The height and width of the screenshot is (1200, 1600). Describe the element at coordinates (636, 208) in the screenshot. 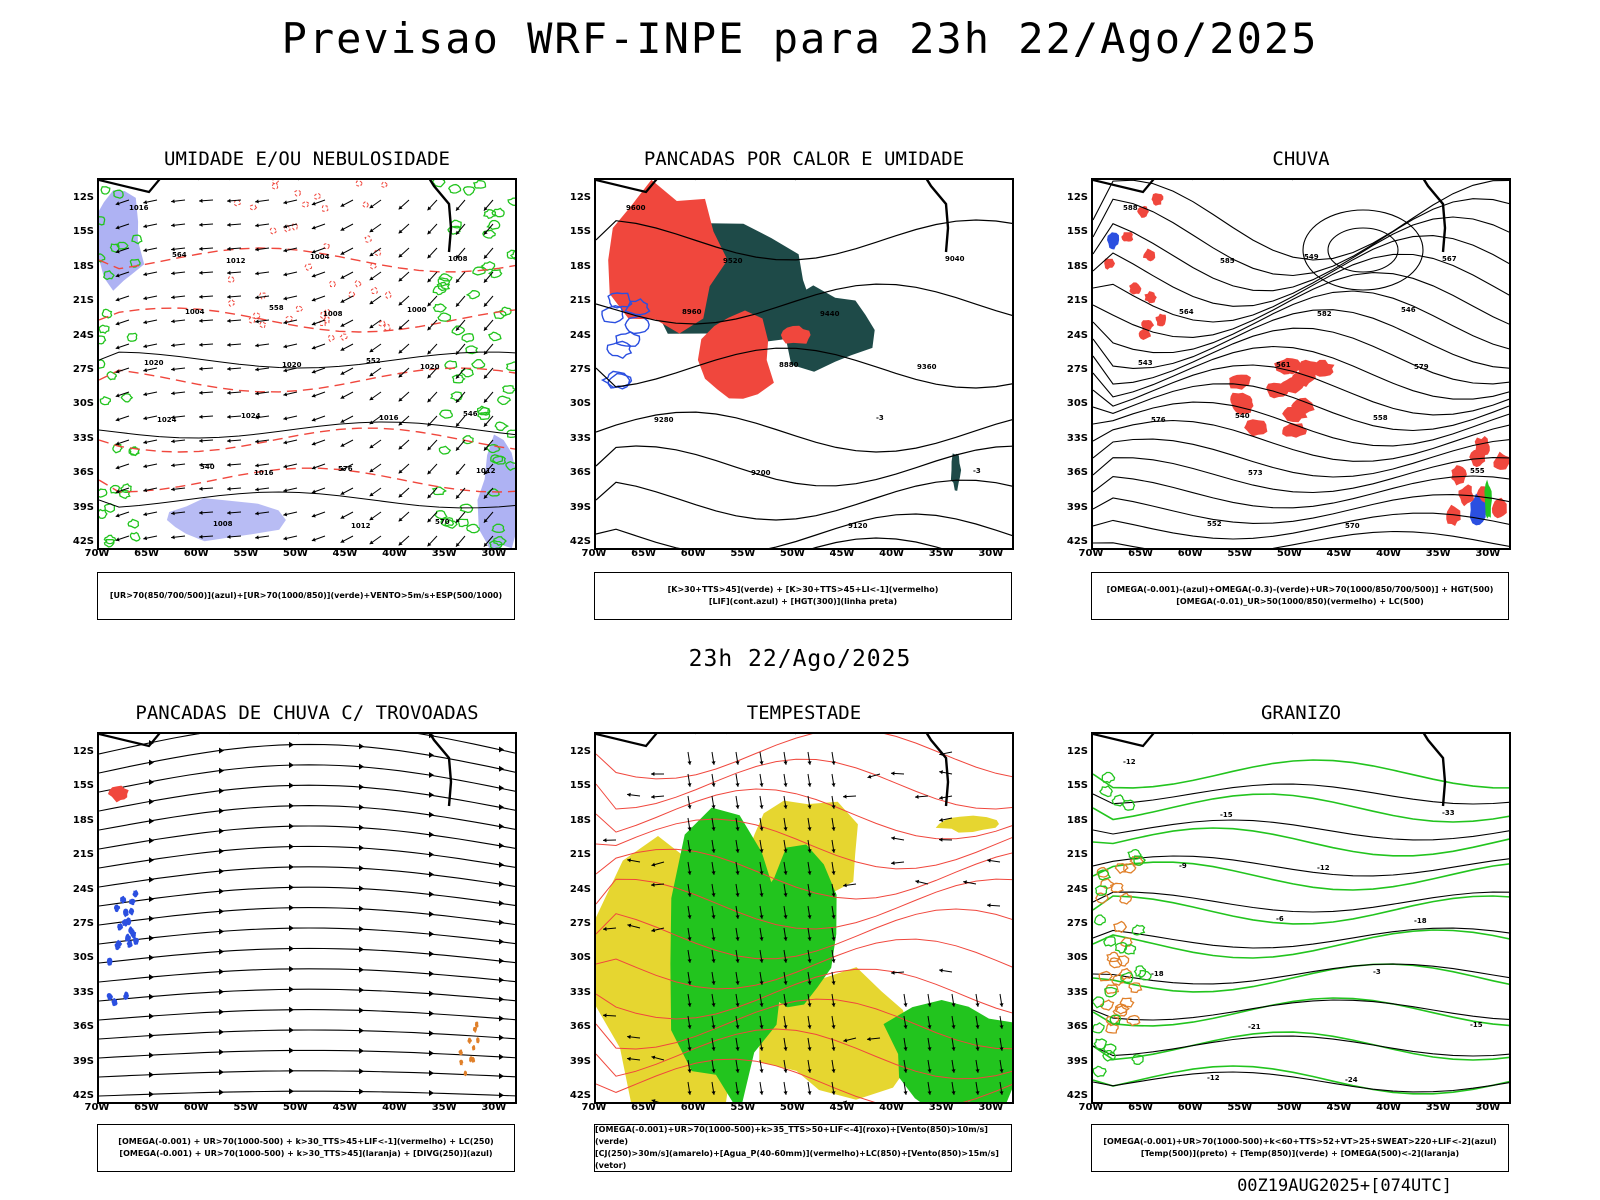

I see `contour-label: 9600` at that location.